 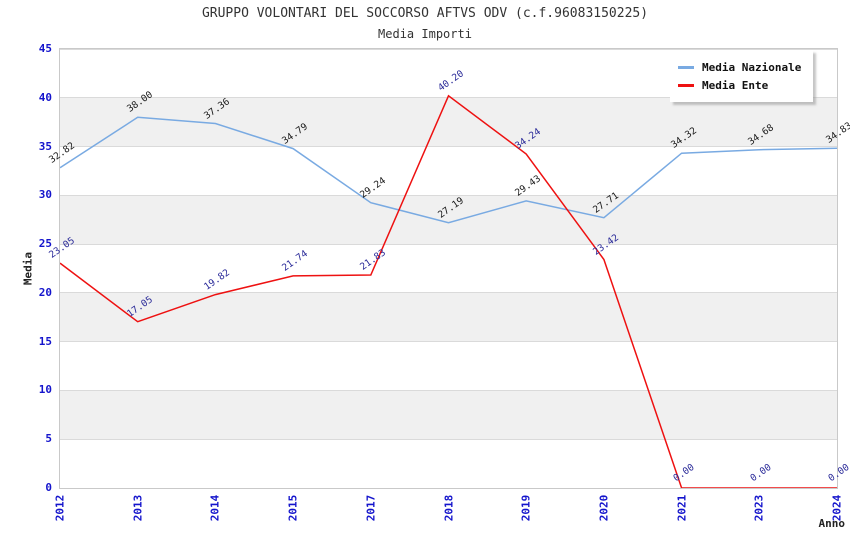 What do you see at coordinates (682, 508) in the screenshot?
I see `x-tick-label: 2021` at bounding box center [682, 508].